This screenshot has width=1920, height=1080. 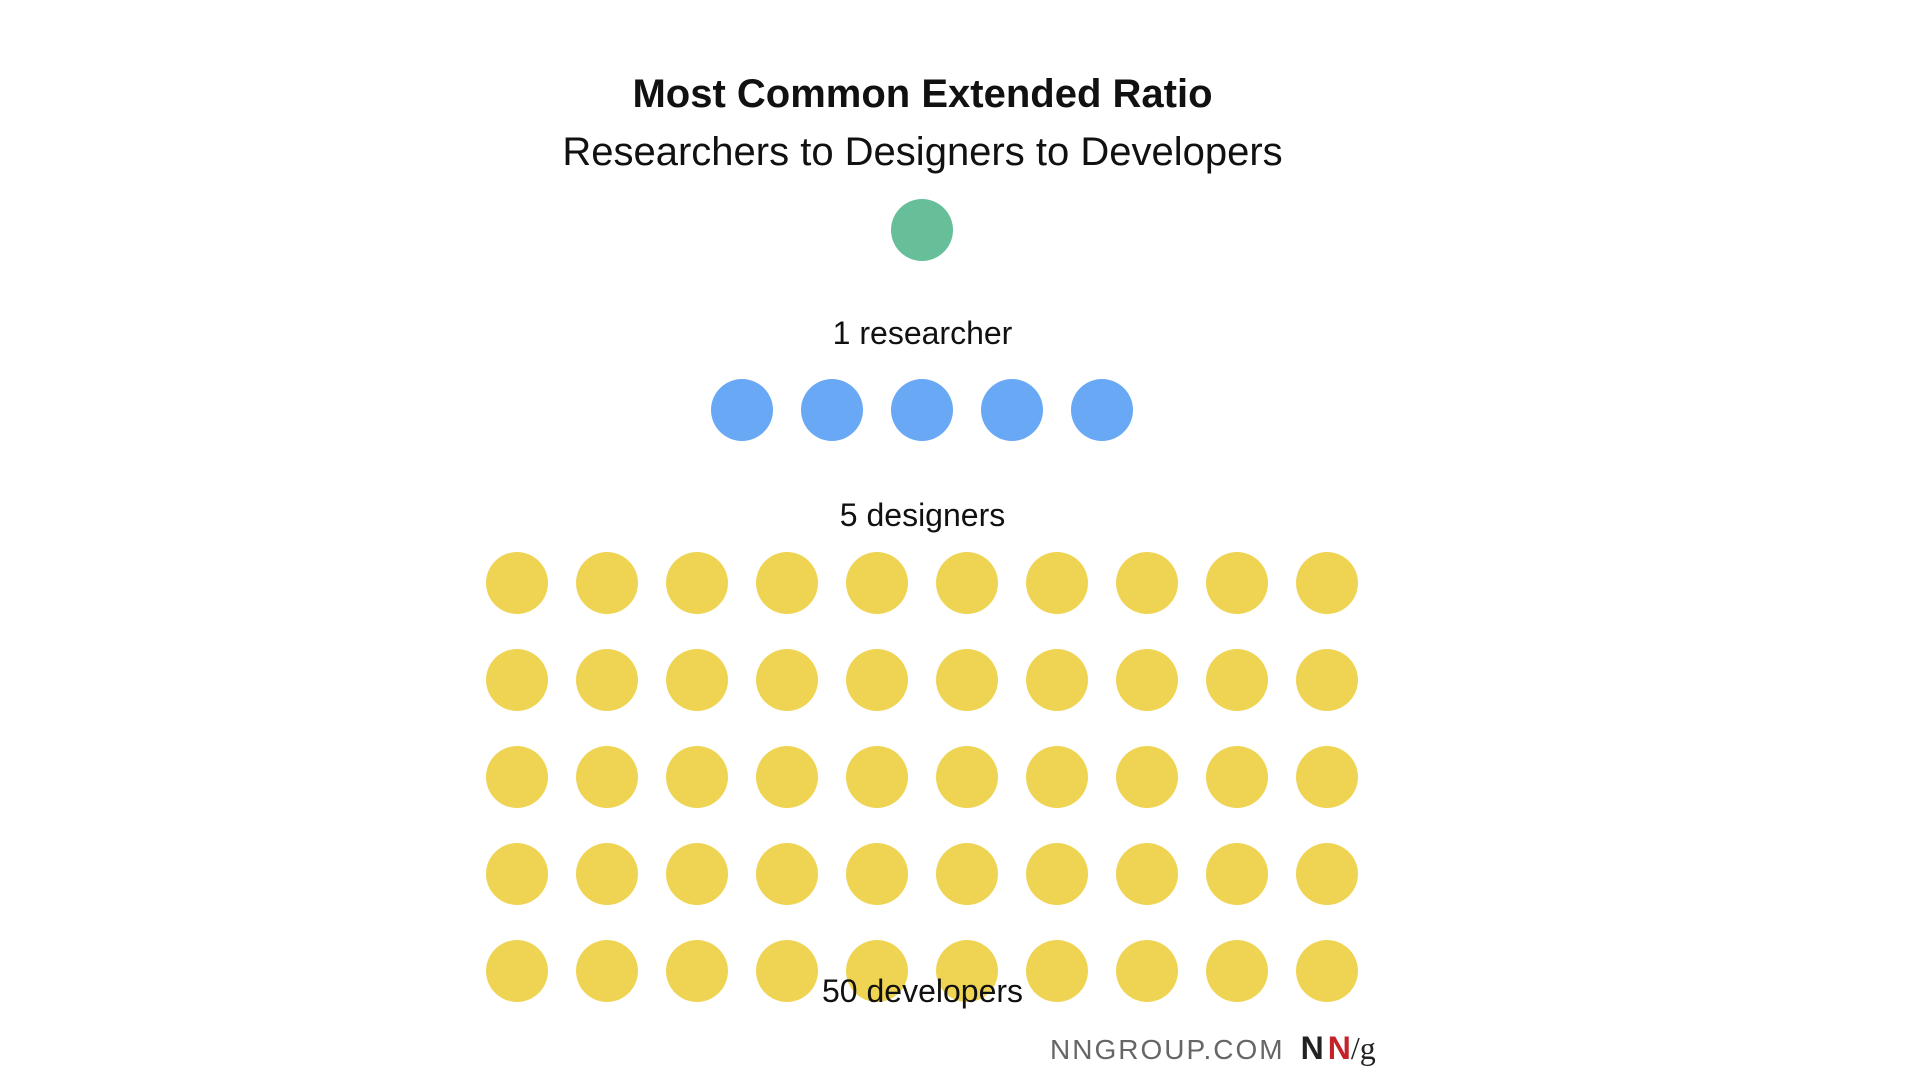 I want to click on chart-title: Most Common Extended Ratio, so click(x=922, y=94).